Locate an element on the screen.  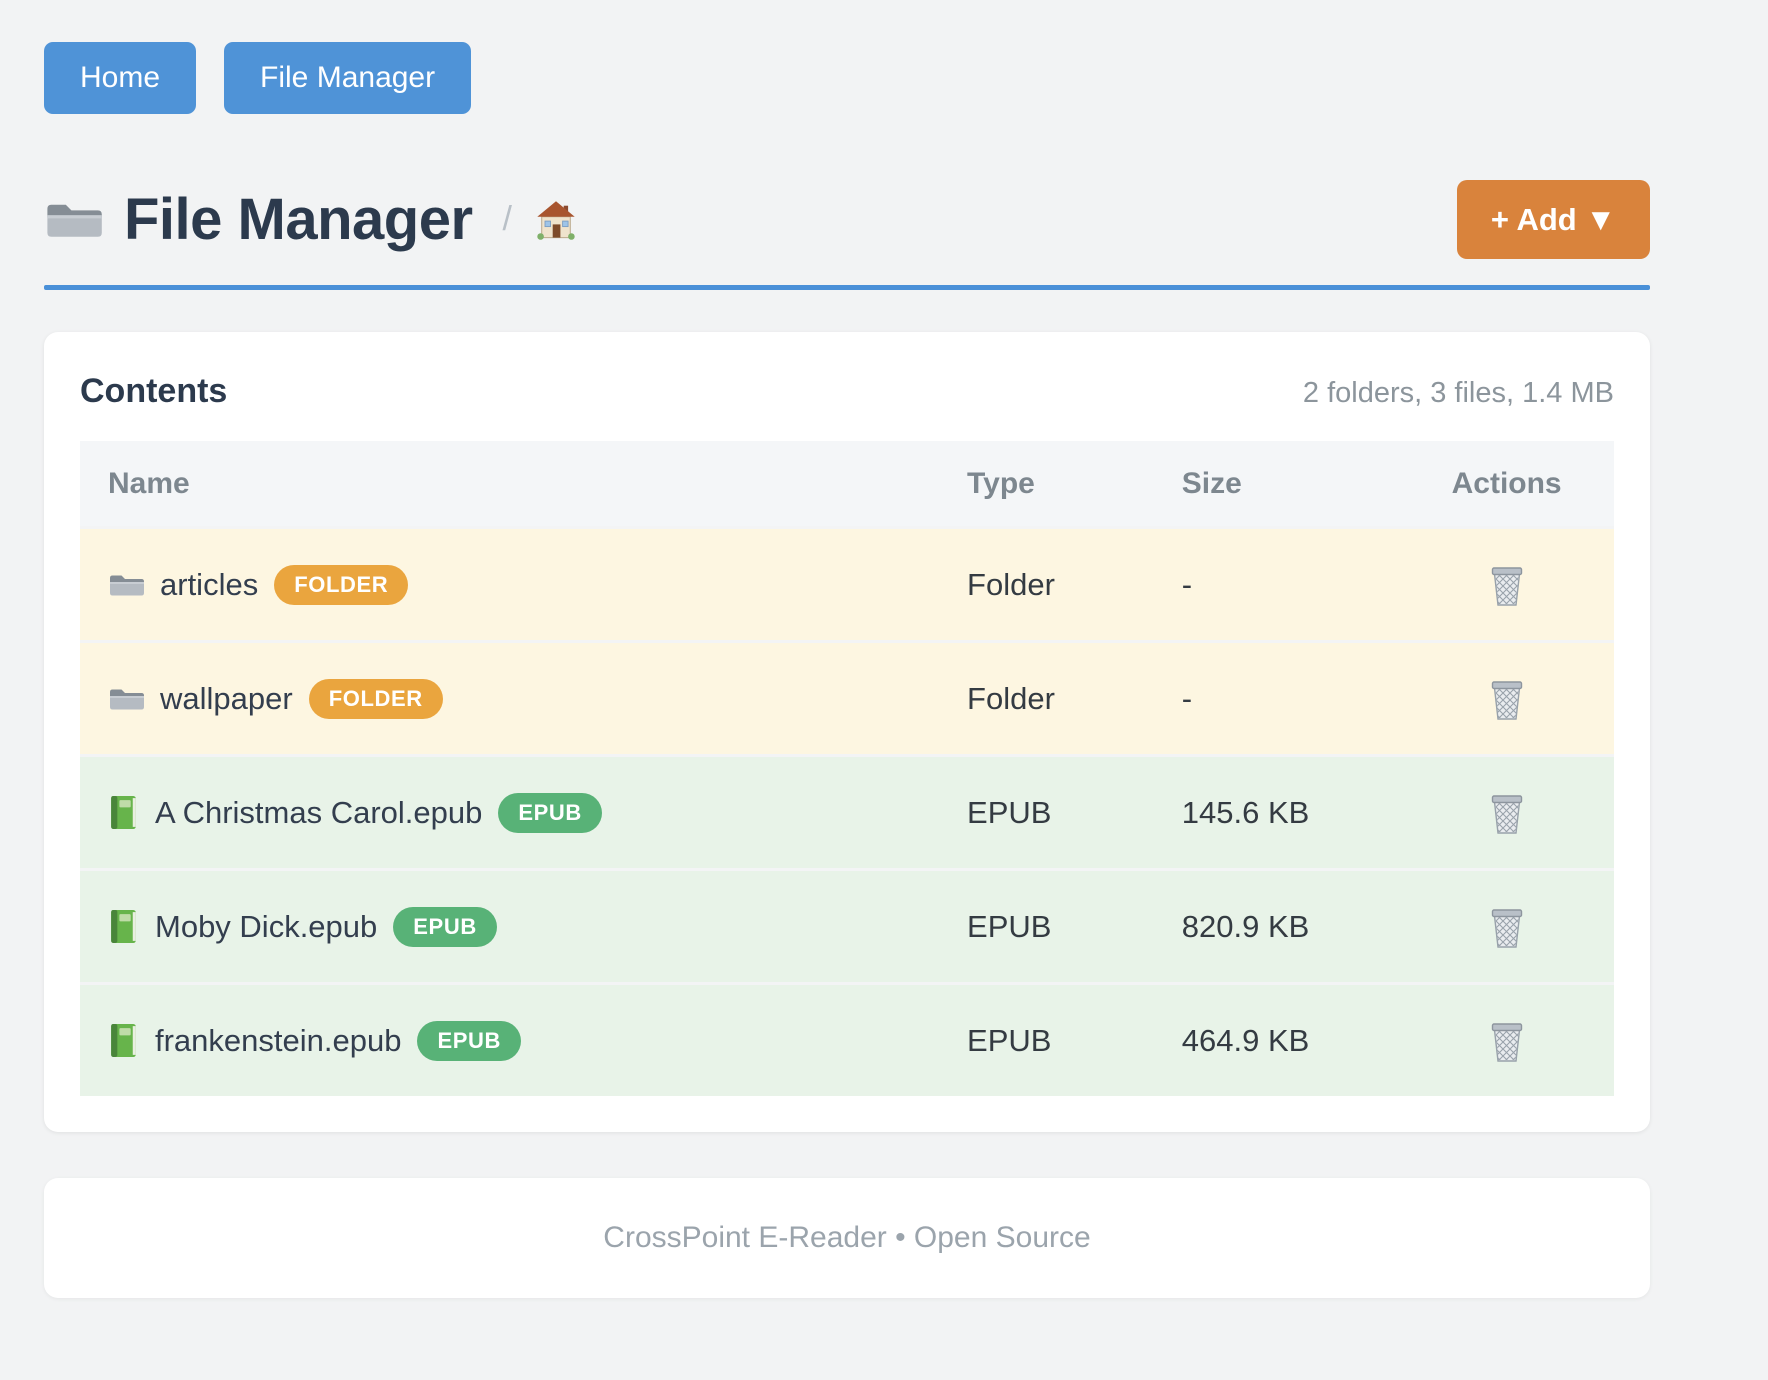
size-cell: 820.9 KB is located at coordinates (1245, 926).